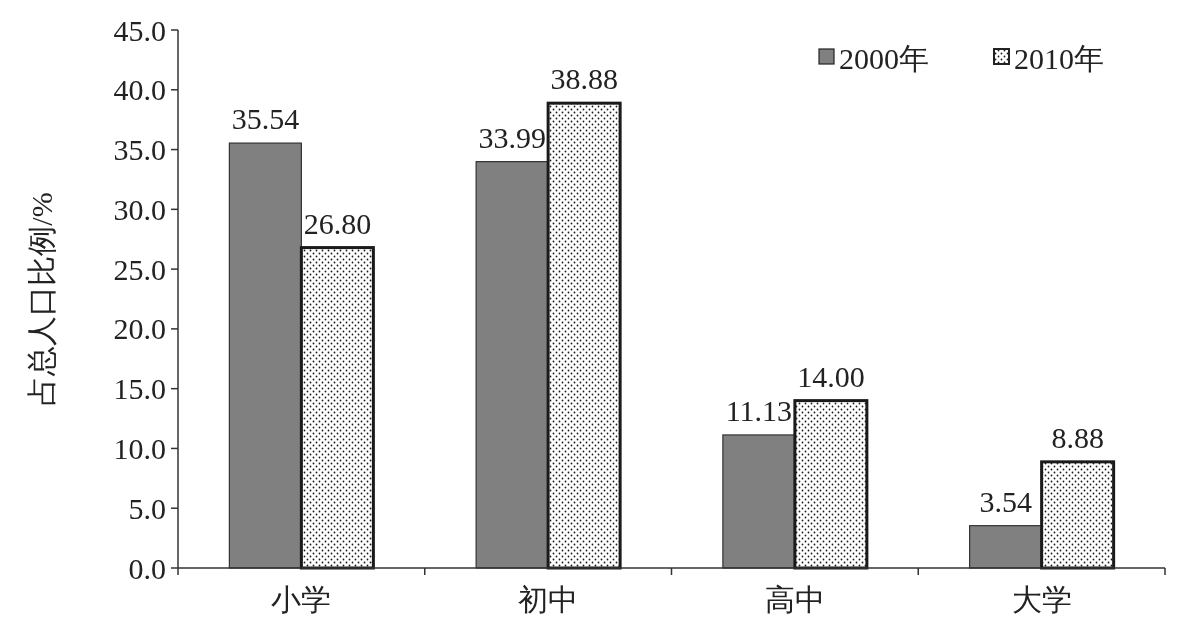 The image size is (1189, 633). I want to click on data-label: 33.99, so click(512, 137).